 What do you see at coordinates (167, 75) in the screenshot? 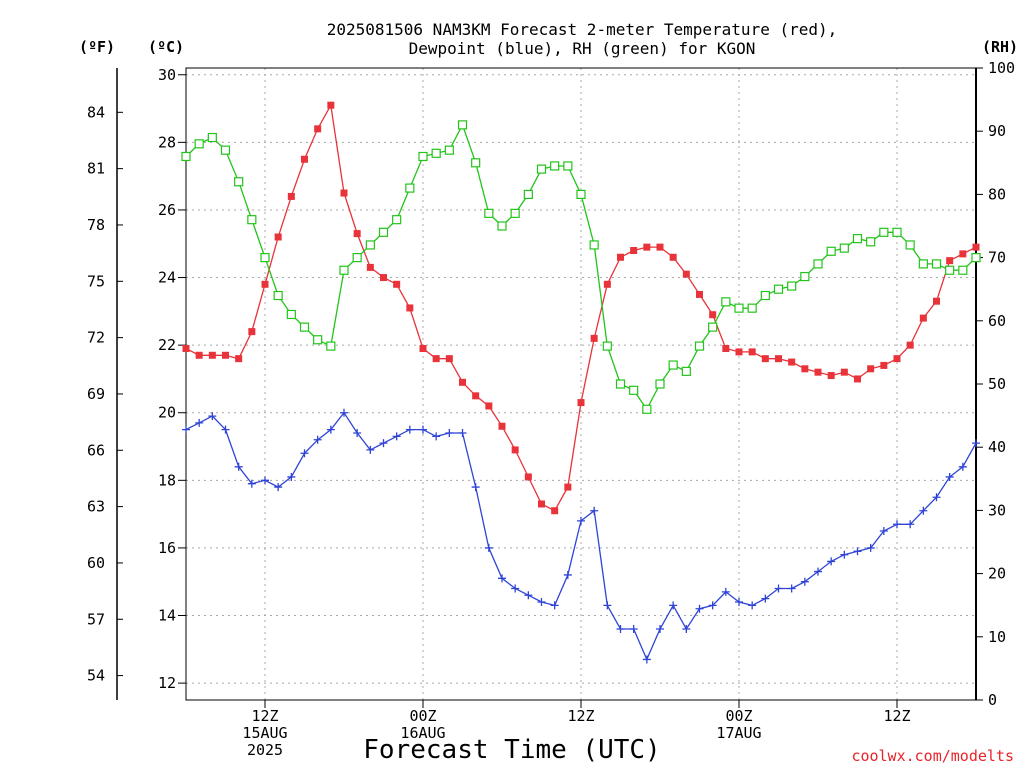
I see `celsius-tick-label: 30` at bounding box center [167, 75].